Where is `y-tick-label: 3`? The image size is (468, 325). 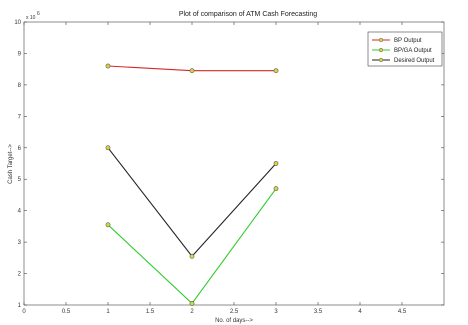 y-tick-label: 3 is located at coordinates (20, 243).